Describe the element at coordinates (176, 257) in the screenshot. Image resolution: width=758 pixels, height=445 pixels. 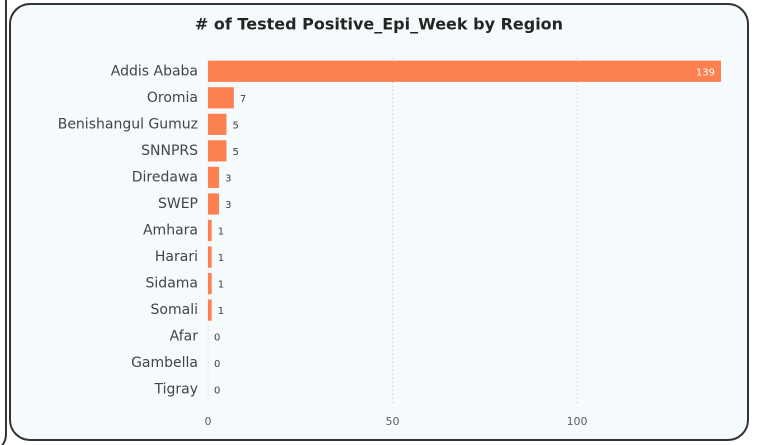
I see `y-tick-label: Harari` at that location.